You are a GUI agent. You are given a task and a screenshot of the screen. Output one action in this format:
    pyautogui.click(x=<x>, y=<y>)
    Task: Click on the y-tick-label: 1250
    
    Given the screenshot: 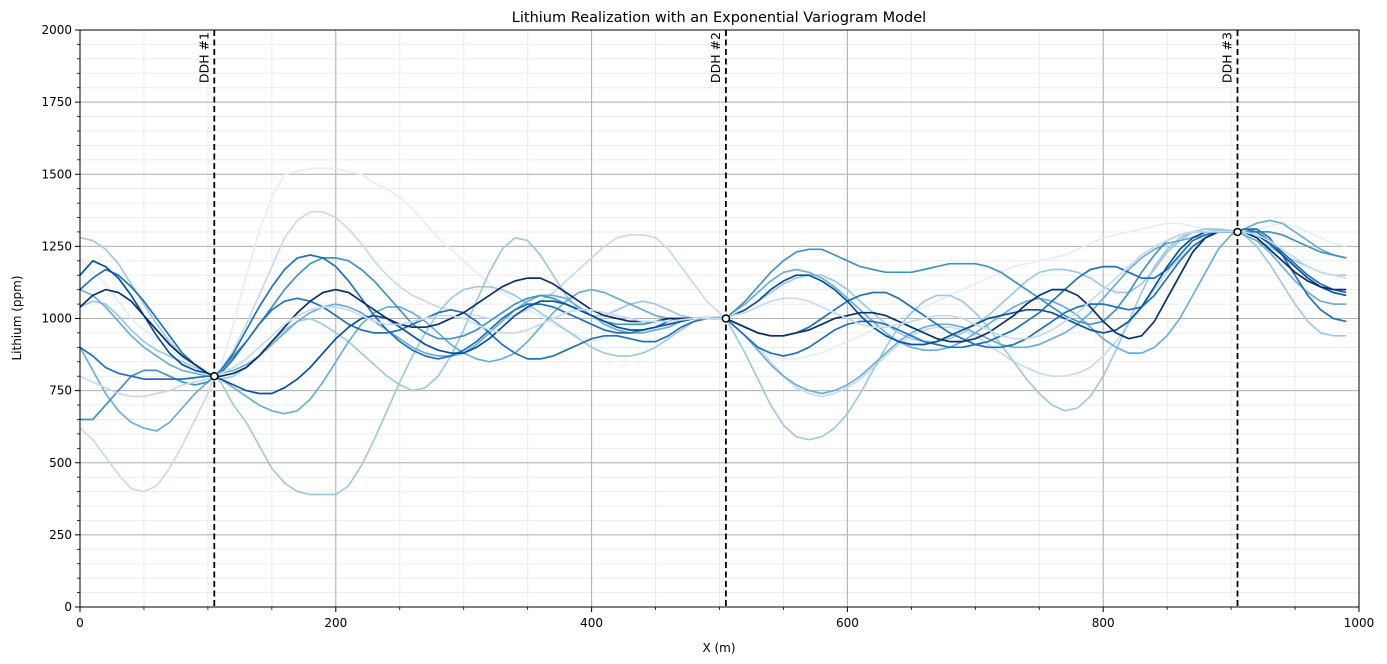 What is the action you would take?
    pyautogui.click(x=56, y=246)
    